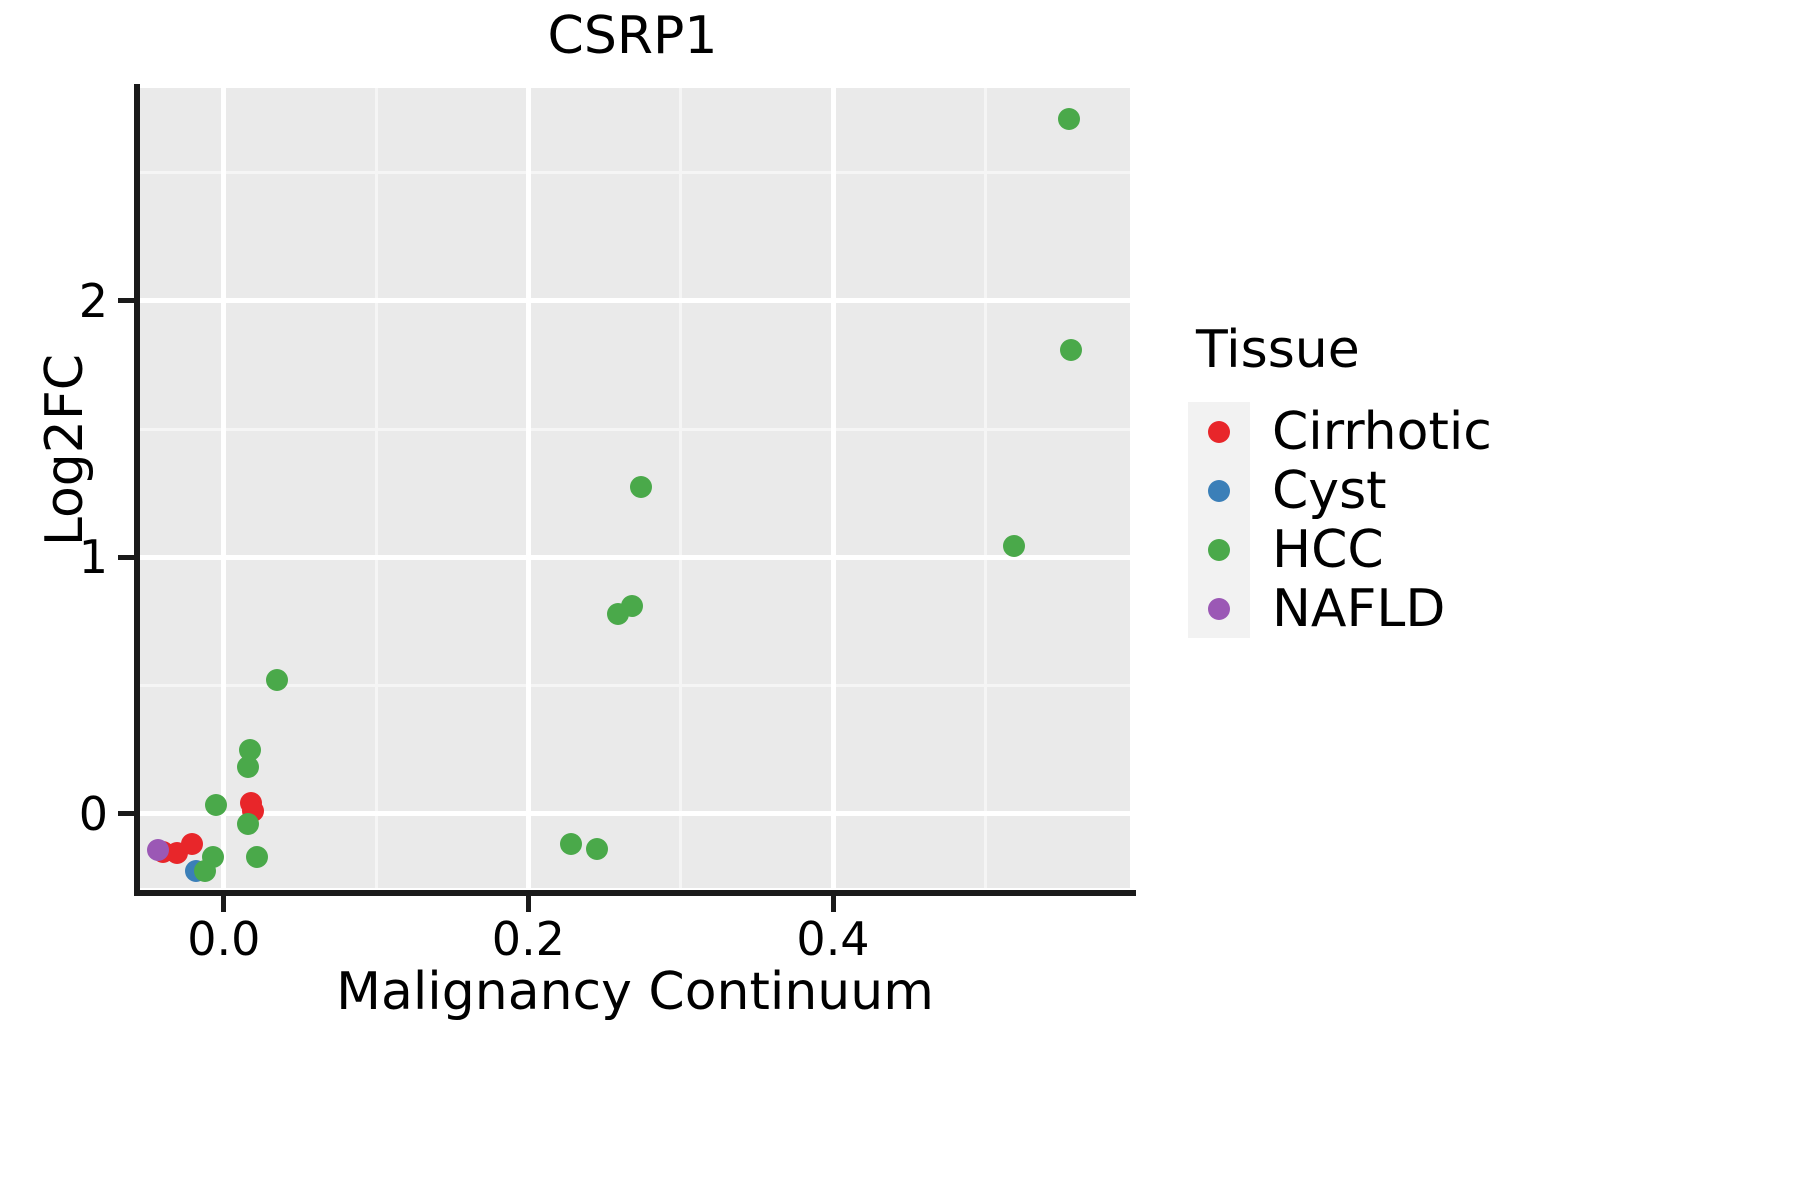 The image size is (1800, 1200). What do you see at coordinates (1359, 608) in the screenshot?
I see `legend-item-label: NAFLD` at bounding box center [1359, 608].